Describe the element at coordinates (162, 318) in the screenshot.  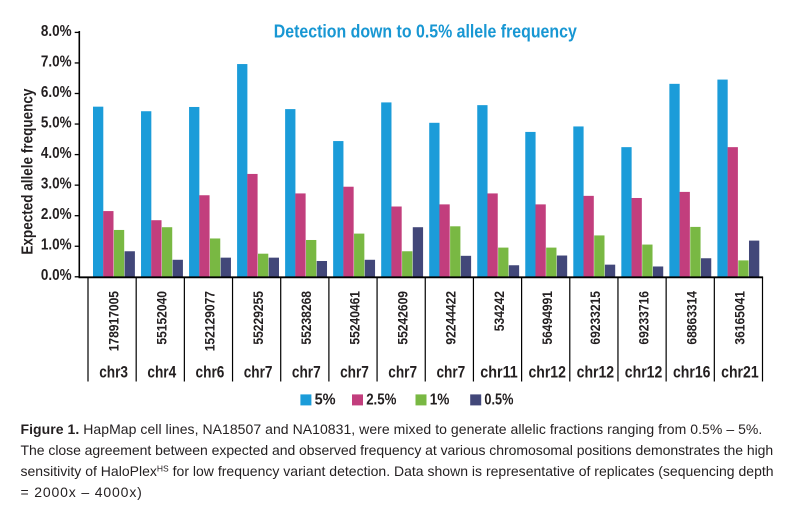
I see `svg-text: 55152040` at that location.